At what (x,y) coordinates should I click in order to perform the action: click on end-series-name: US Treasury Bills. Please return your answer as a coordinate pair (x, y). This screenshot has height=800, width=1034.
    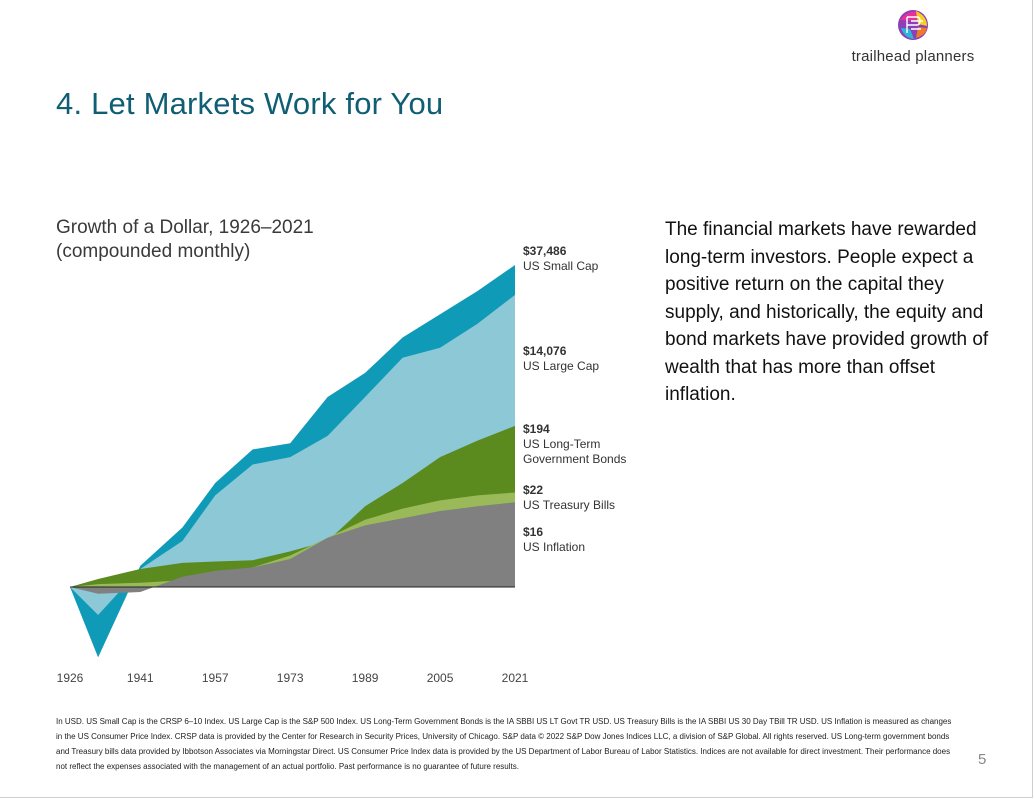
    Looking at the image, I should click on (569, 505).